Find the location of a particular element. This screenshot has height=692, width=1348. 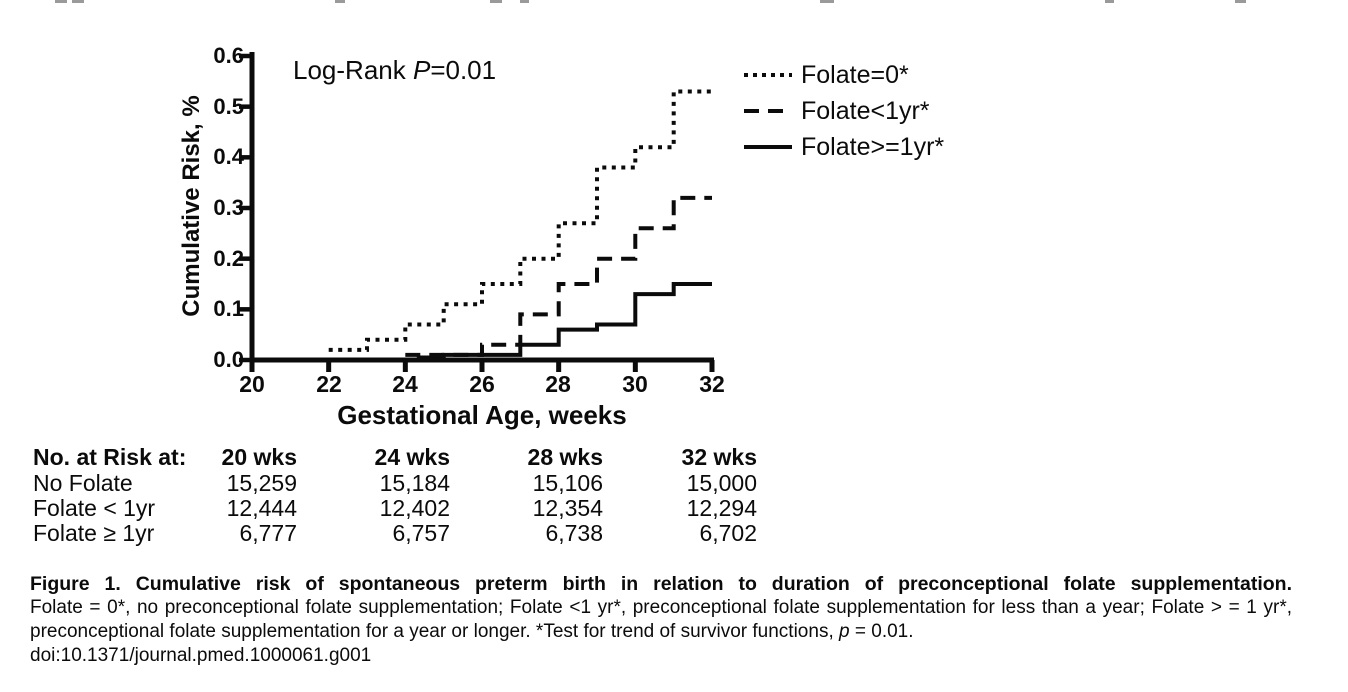

x-axis-title: Gestational Age, weeks is located at coordinates (482, 415).